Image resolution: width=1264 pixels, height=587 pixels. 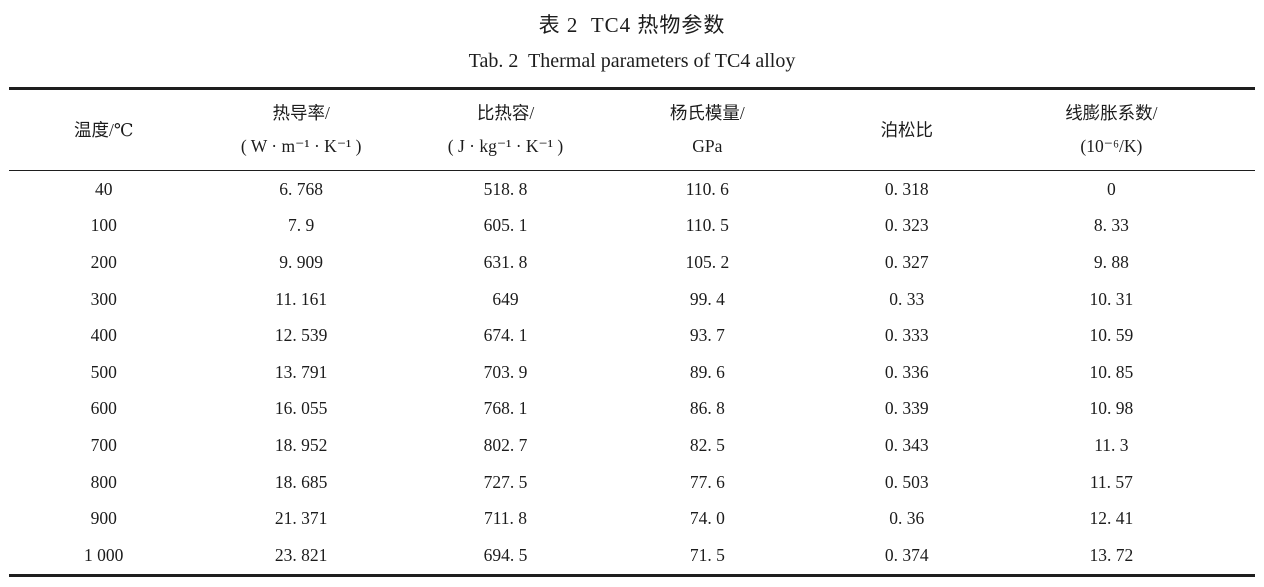 What do you see at coordinates (707, 335) in the screenshot?
I see `table-cell-youngs-modulus: 93. 7` at bounding box center [707, 335].